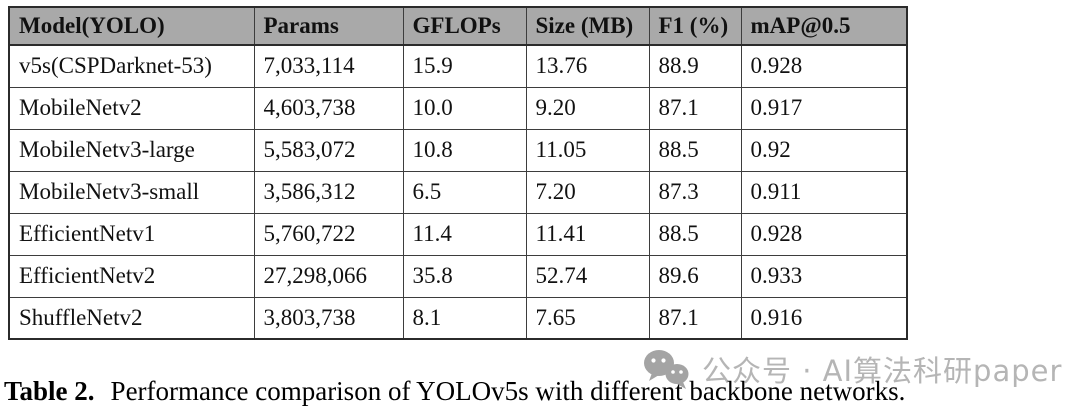 This screenshot has height=418, width=1080. Describe the element at coordinates (587, 318) in the screenshot. I see `cell-size: 7.65` at that location.